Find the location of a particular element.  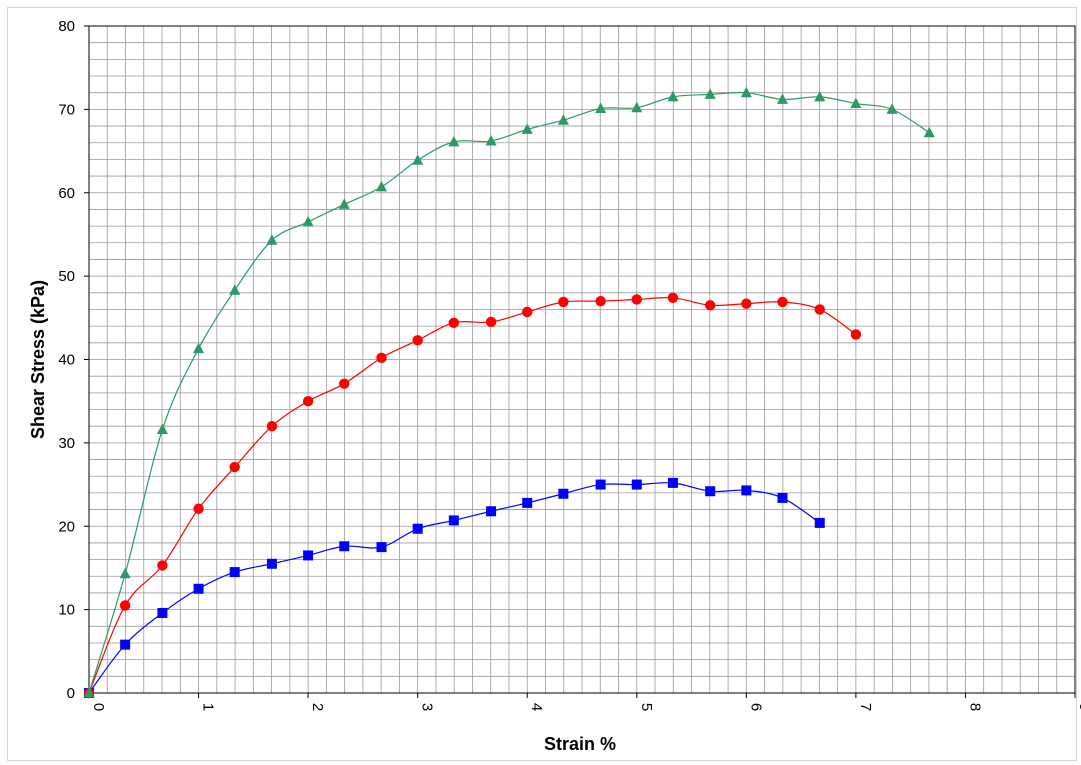

x-tick-label: 5 is located at coordinates (646, 707).